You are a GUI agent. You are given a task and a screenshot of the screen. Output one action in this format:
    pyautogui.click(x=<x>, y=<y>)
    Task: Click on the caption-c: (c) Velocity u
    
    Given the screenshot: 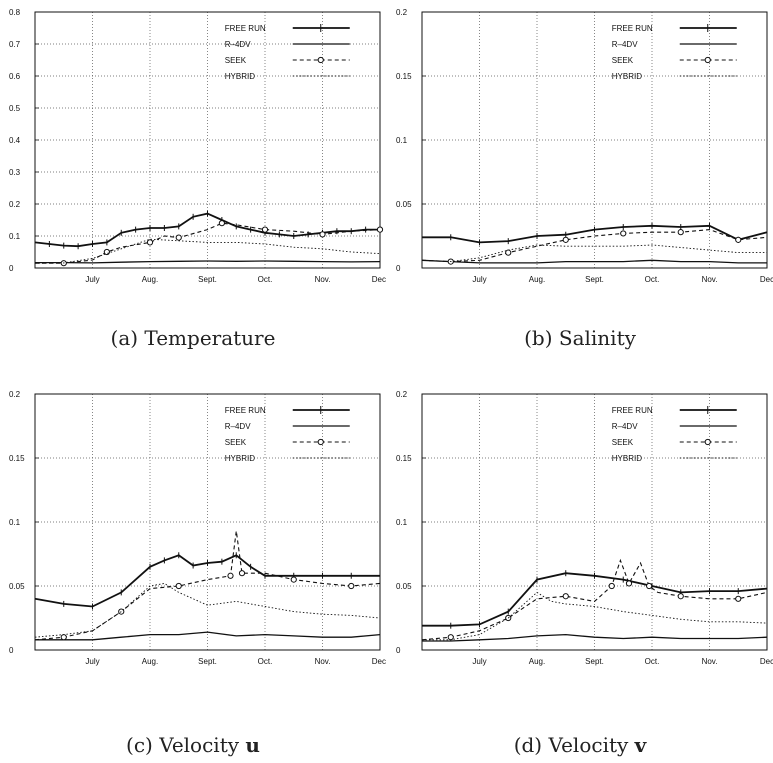 What is the action you would take?
    pyautogui.click(x=193, y=745)
    